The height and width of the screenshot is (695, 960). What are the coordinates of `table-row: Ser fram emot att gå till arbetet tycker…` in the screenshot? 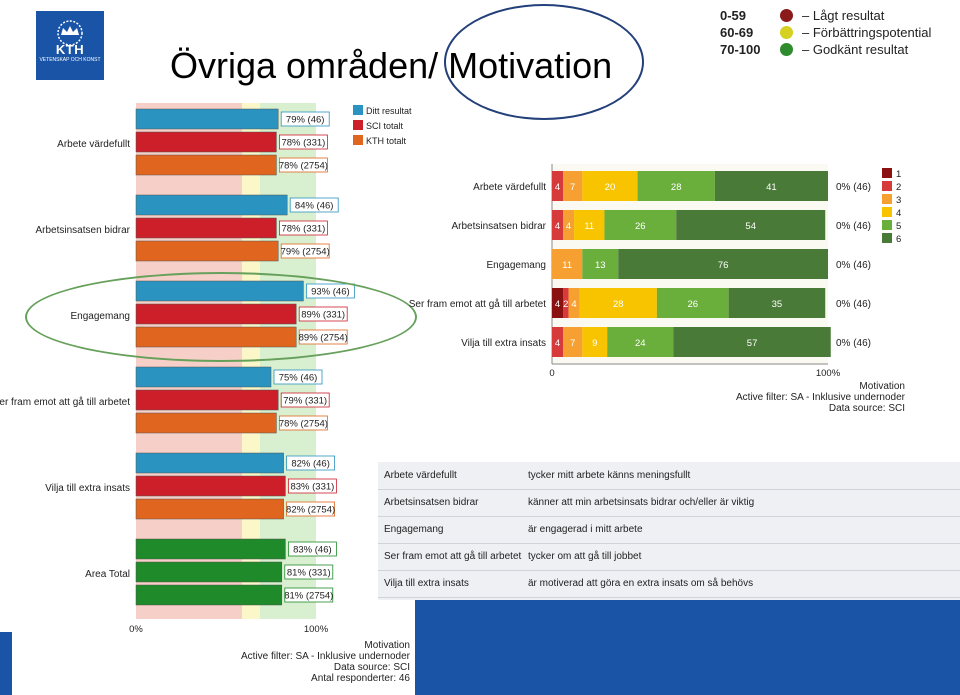 It's located at (669, 557).